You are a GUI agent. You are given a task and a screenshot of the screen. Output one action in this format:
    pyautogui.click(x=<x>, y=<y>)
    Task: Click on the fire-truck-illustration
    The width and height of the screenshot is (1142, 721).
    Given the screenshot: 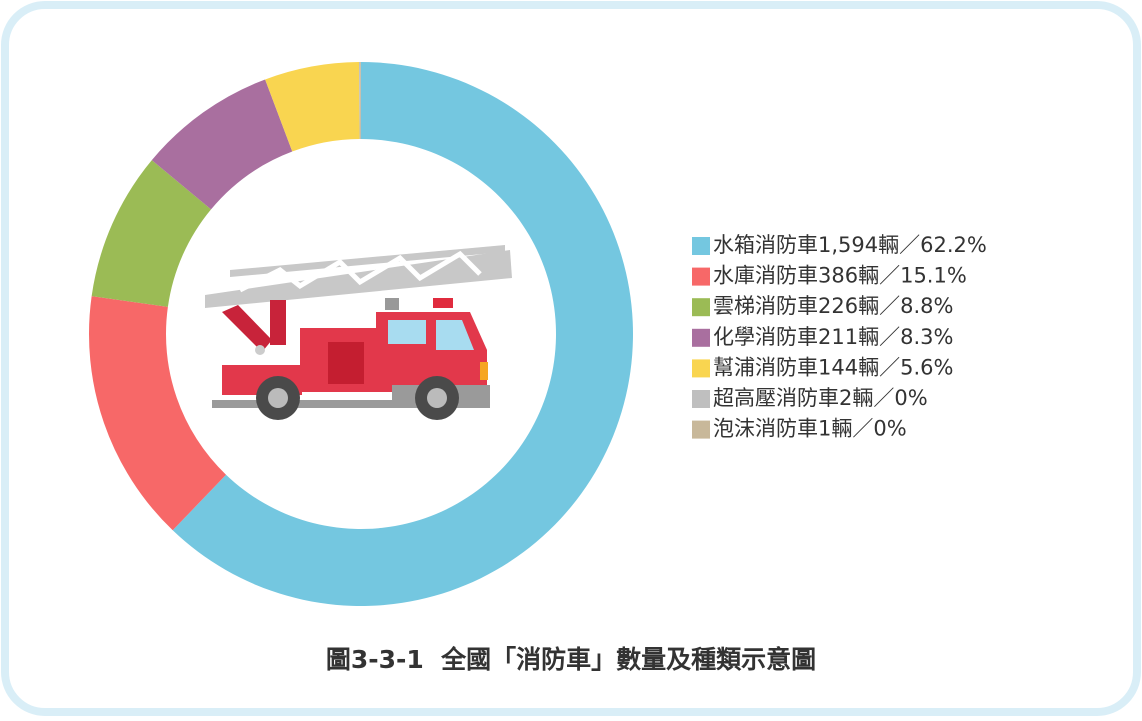 What is the action you would take?
    pyautogui.click(x=358, y=332)
    